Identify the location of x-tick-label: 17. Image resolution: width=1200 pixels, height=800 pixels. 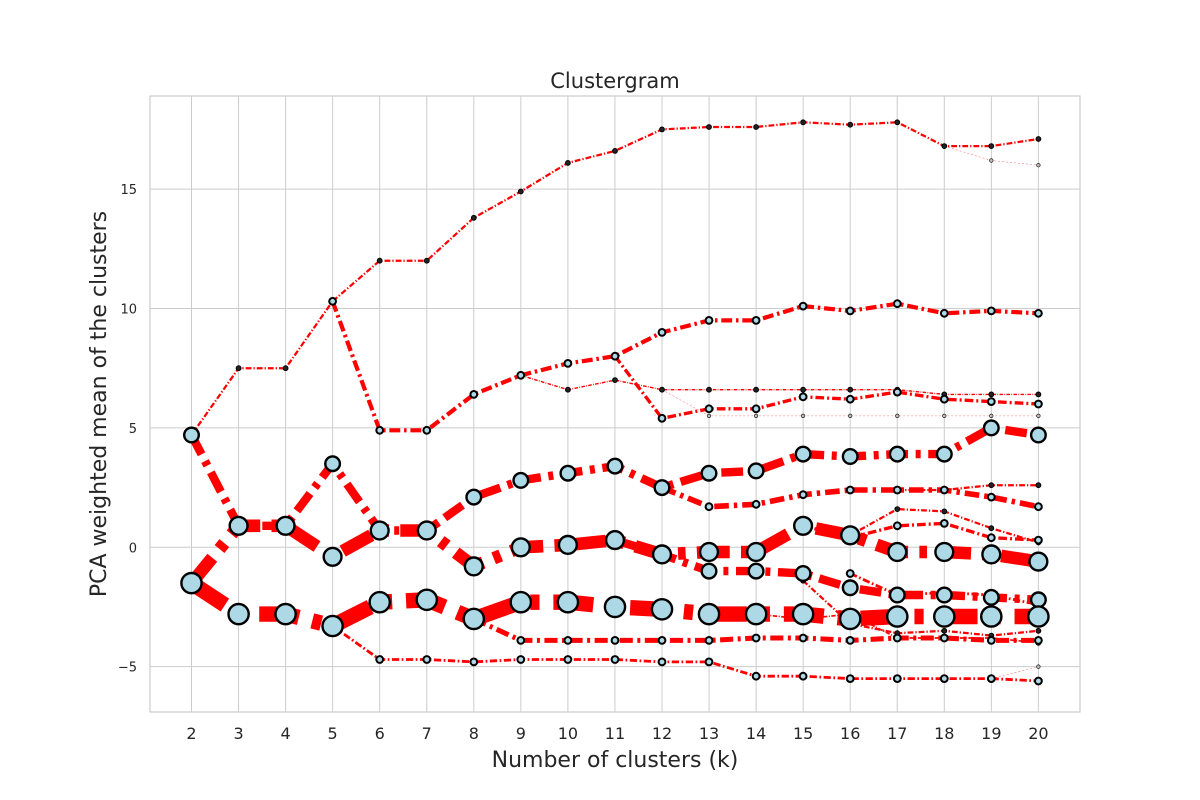
(897, 733).